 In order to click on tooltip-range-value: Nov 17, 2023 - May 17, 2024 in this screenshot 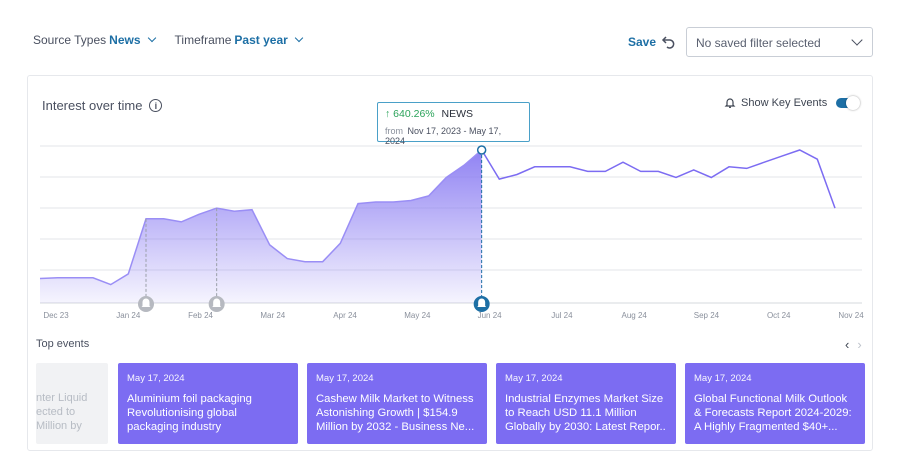, I will do `click(443, 136)`.